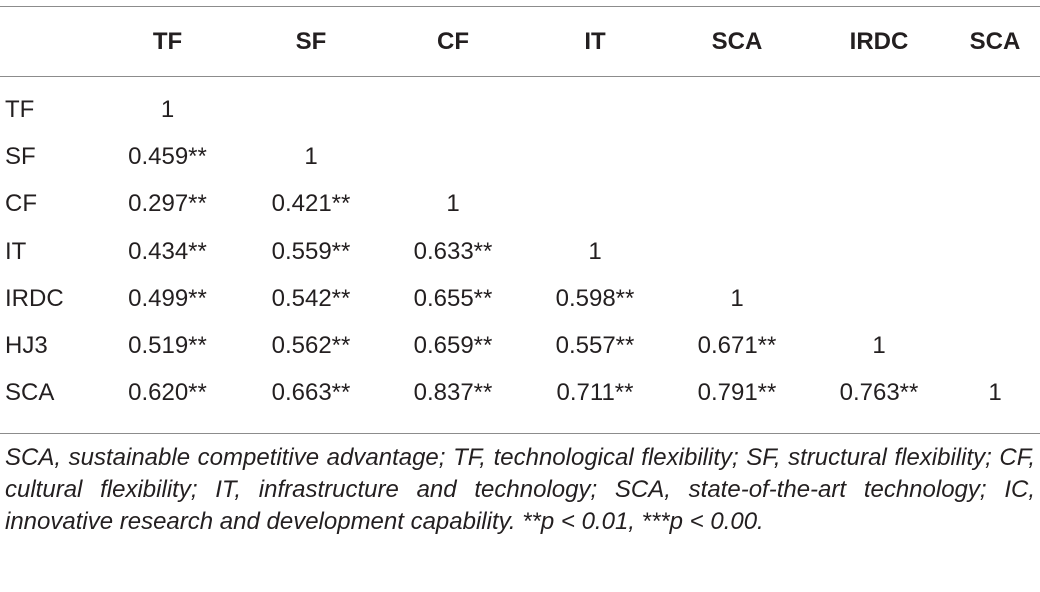 The height and width of the screenshot is (592, 1040). Describe the element at coordinates (879, 393) in the screenshot. I see `table-cell: 0.763**` at that location.